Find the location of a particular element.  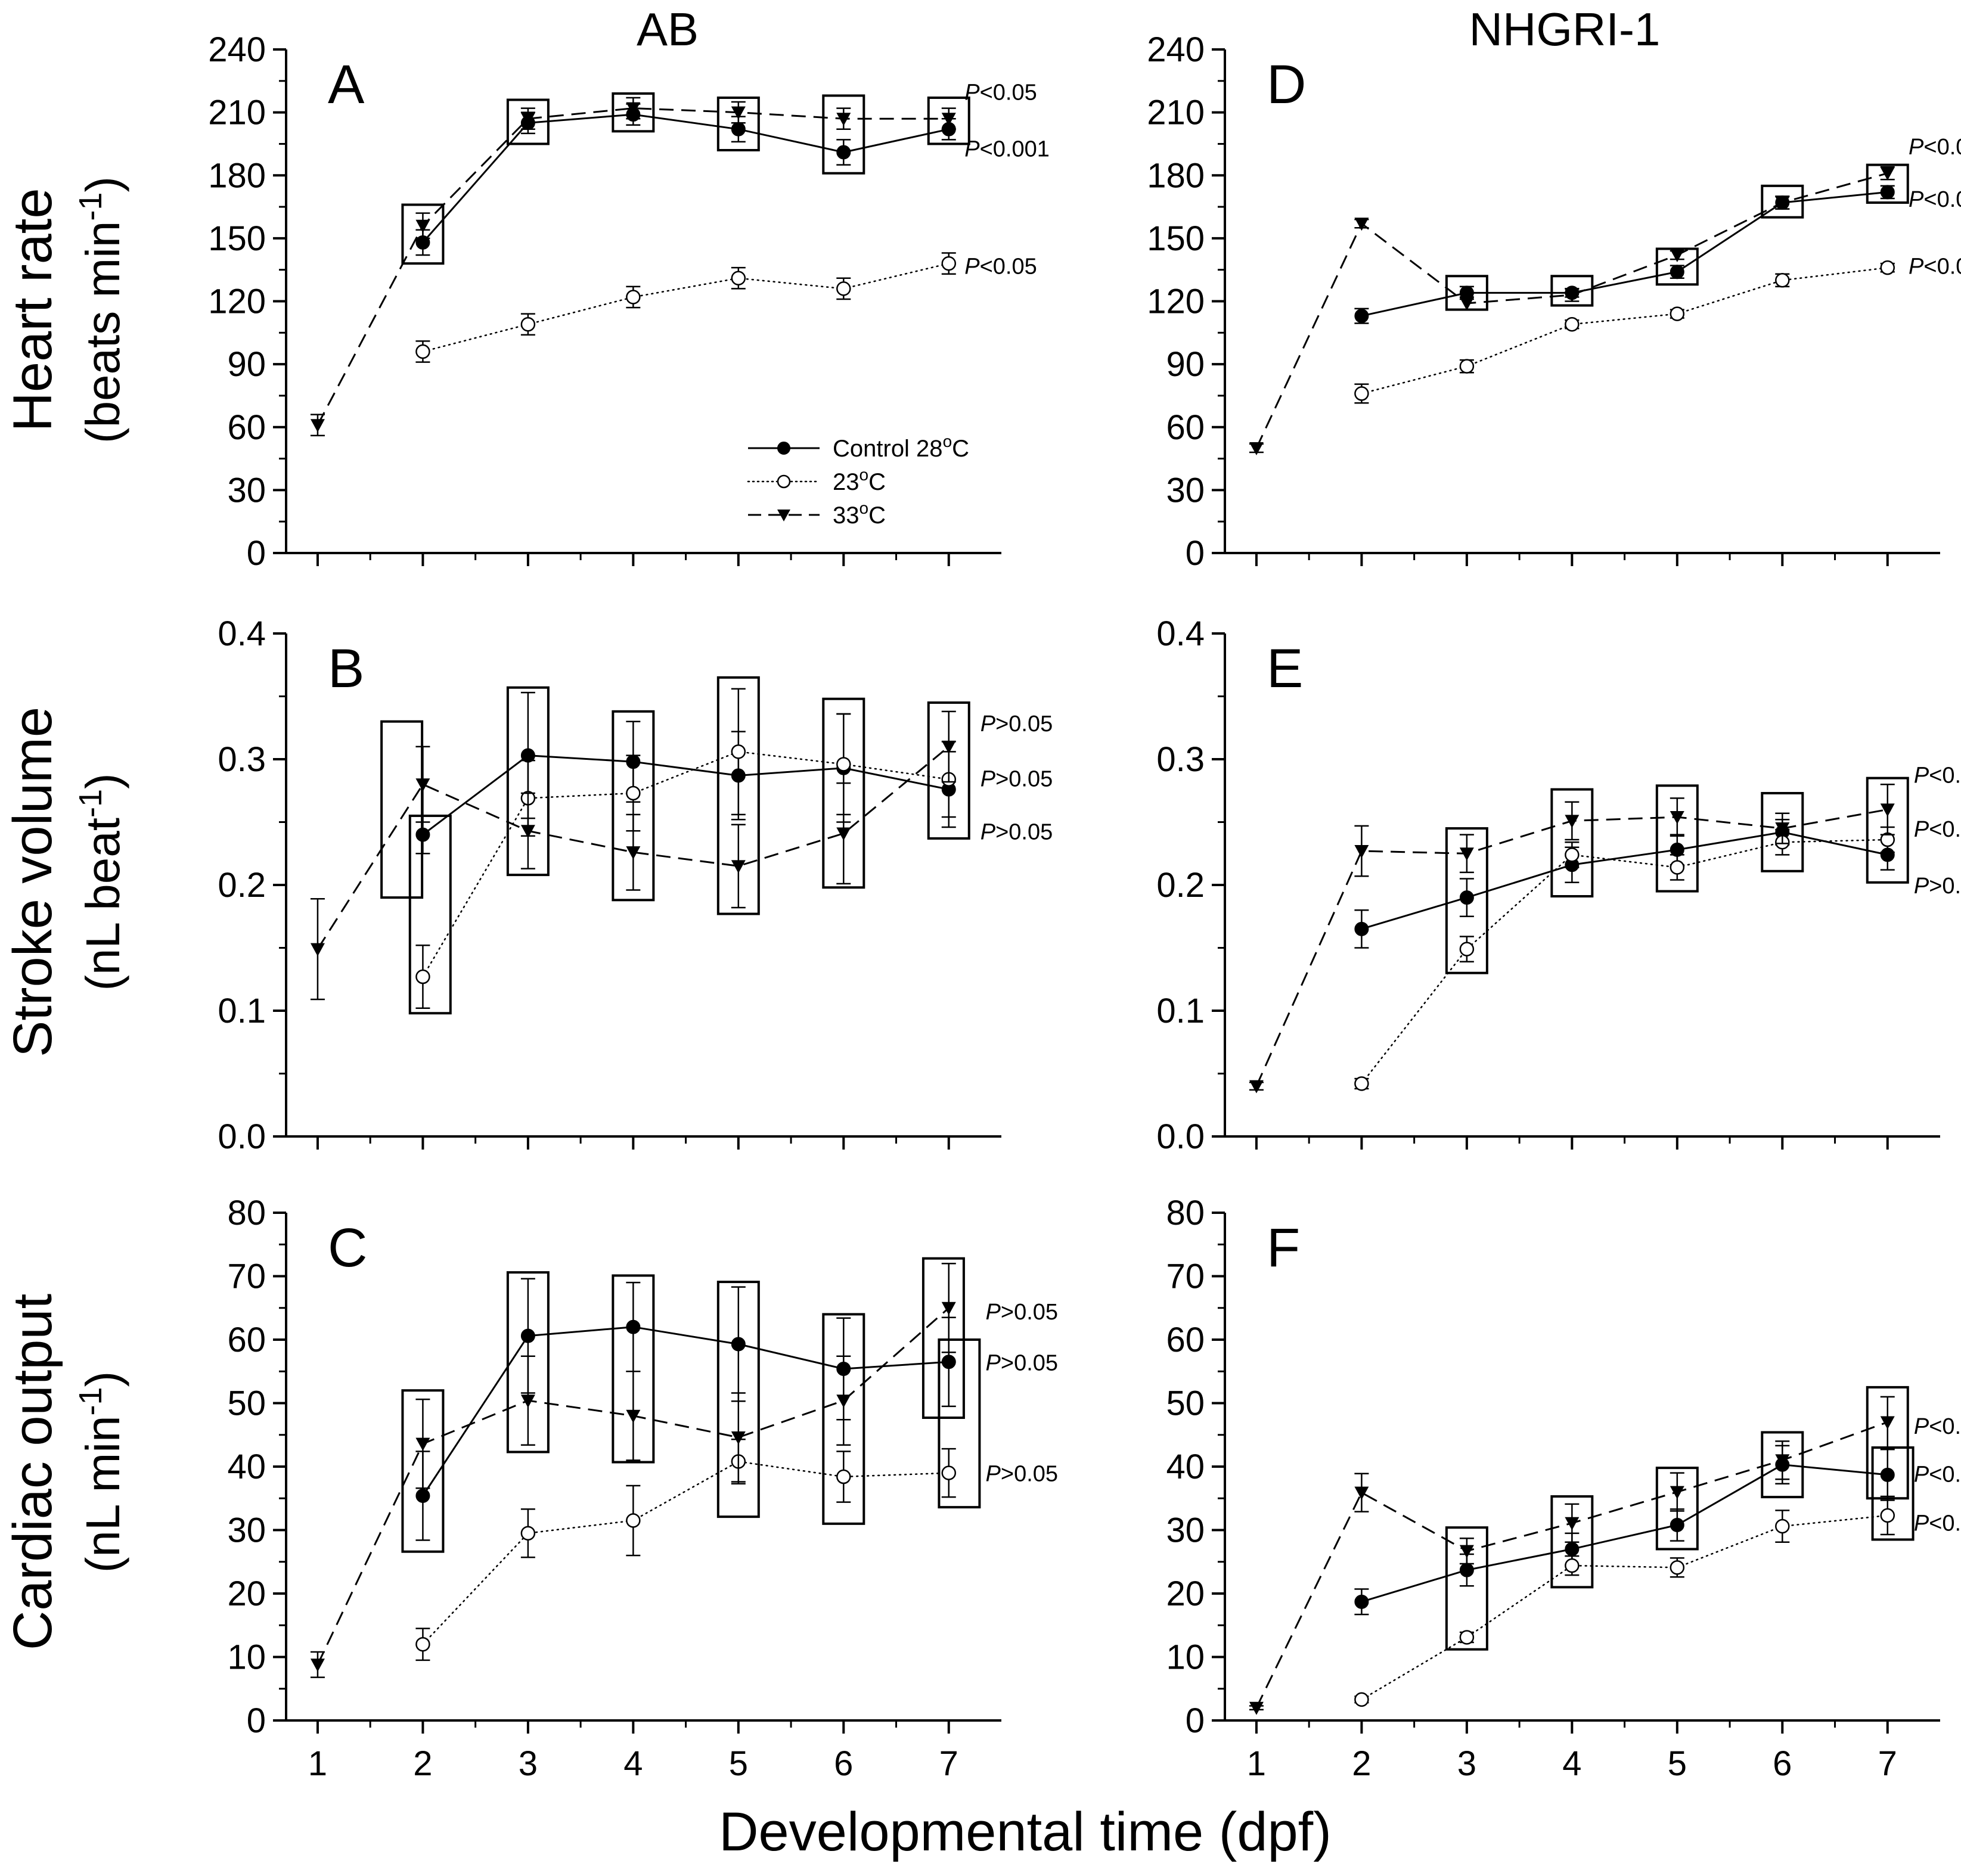

panel-f-xtick-label: 6 is located at coordinates (1782, 1763).